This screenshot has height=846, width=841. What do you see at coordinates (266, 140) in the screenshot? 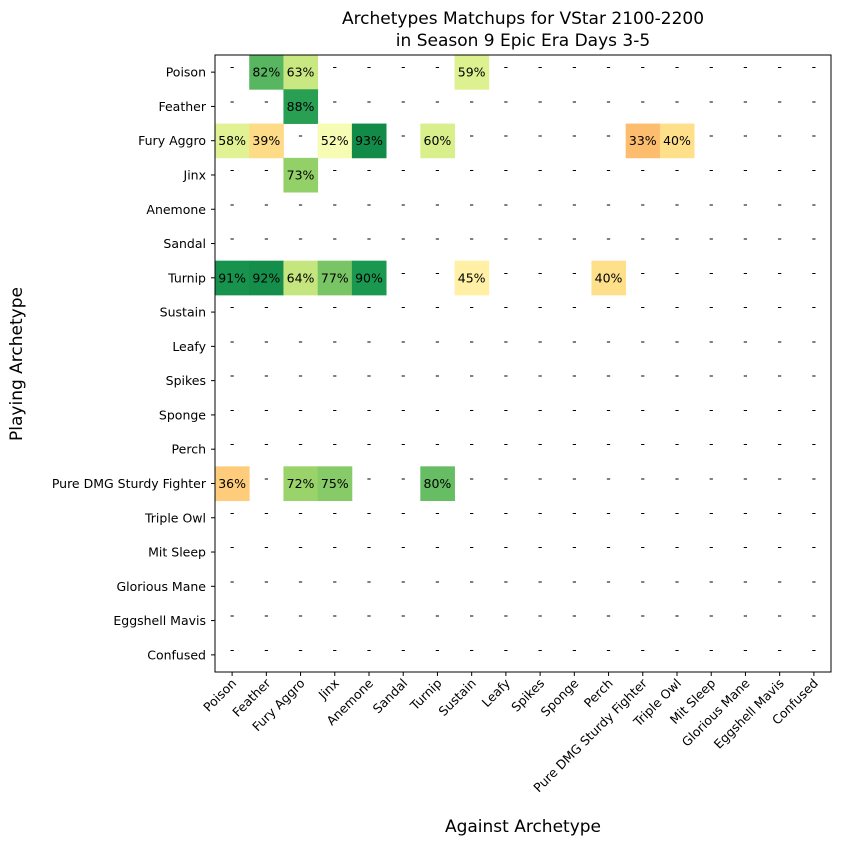
I see `cell-value-label: 39%` at bounding box center [266, 140].